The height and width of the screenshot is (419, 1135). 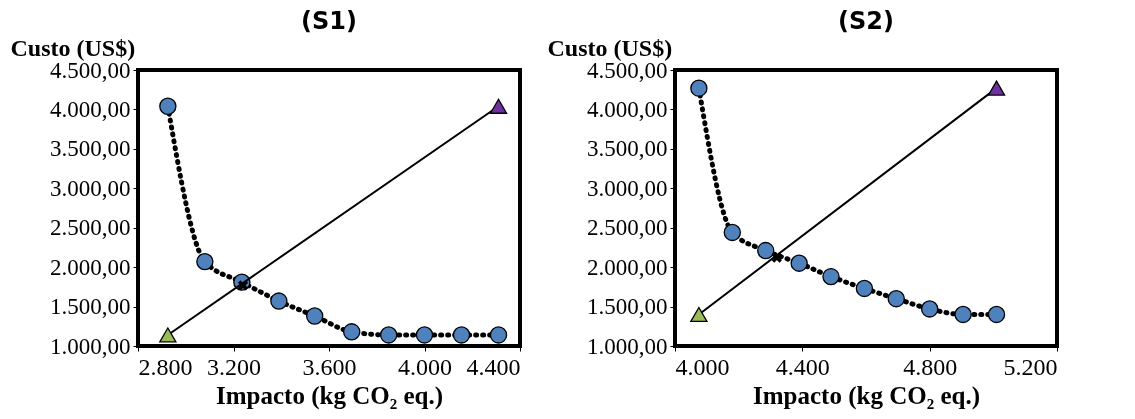 What do you see at coordinates (165, 366) in the screenshot?
I see `x-tick-label: 2.800` at bounding box center [165, 366].